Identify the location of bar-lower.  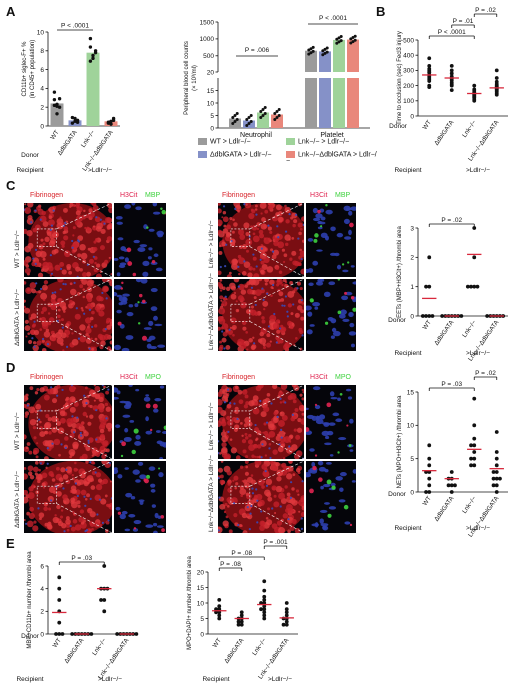
(339, 103).